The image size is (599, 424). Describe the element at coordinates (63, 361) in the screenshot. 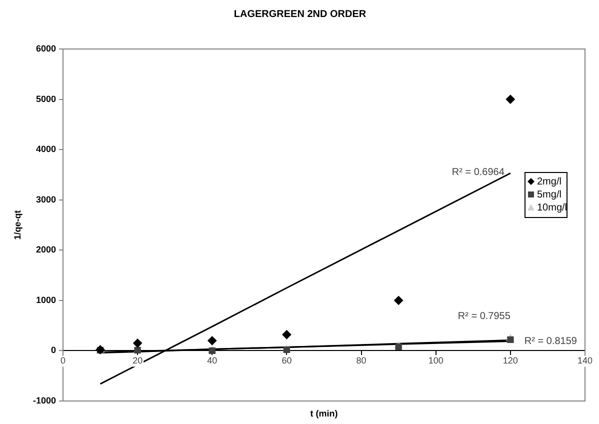

I see `x-tick-label: 0` at that location.